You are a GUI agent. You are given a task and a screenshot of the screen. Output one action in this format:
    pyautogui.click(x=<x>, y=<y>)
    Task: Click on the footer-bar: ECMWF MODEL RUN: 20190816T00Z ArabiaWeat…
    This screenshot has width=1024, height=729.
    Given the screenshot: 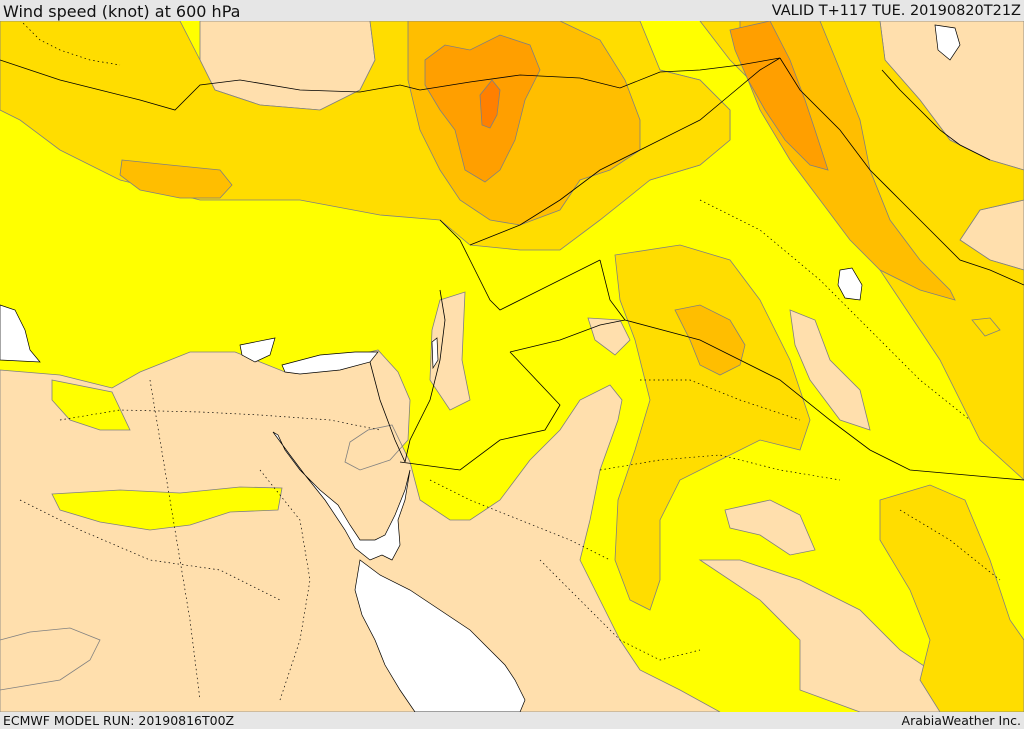 What is the action you would take?
    pyautogui.click(x=512, y=720)
    